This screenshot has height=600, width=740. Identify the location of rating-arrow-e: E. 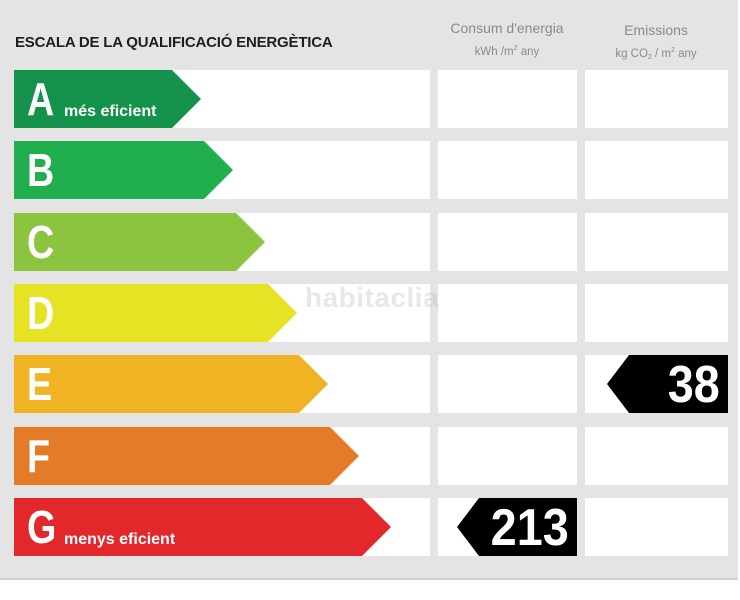
(171, 384).